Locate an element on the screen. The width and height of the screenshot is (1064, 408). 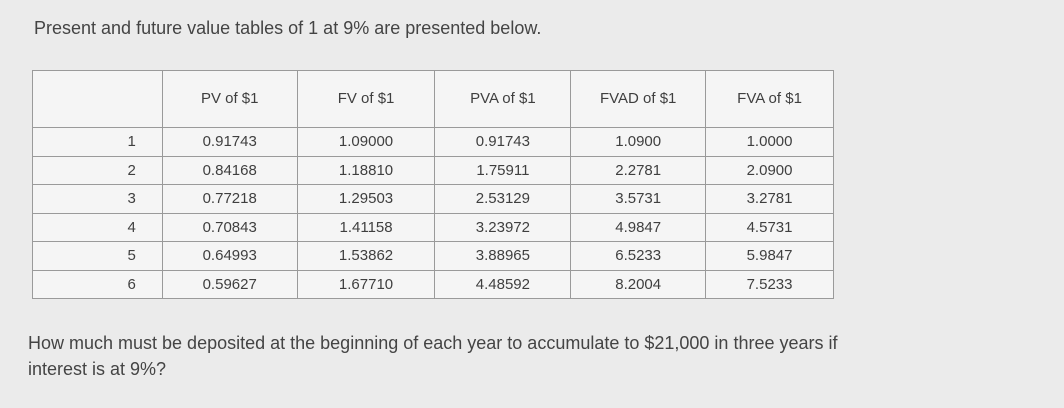
table-cell: 1.18810 is located at coordinates (366, 170).